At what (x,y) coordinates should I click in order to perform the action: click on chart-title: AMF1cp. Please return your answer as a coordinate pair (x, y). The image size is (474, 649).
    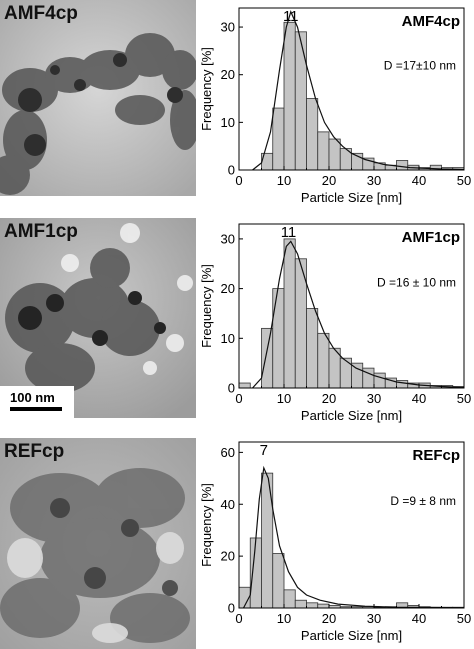
    Looking at the image, I should click on (431, 237).